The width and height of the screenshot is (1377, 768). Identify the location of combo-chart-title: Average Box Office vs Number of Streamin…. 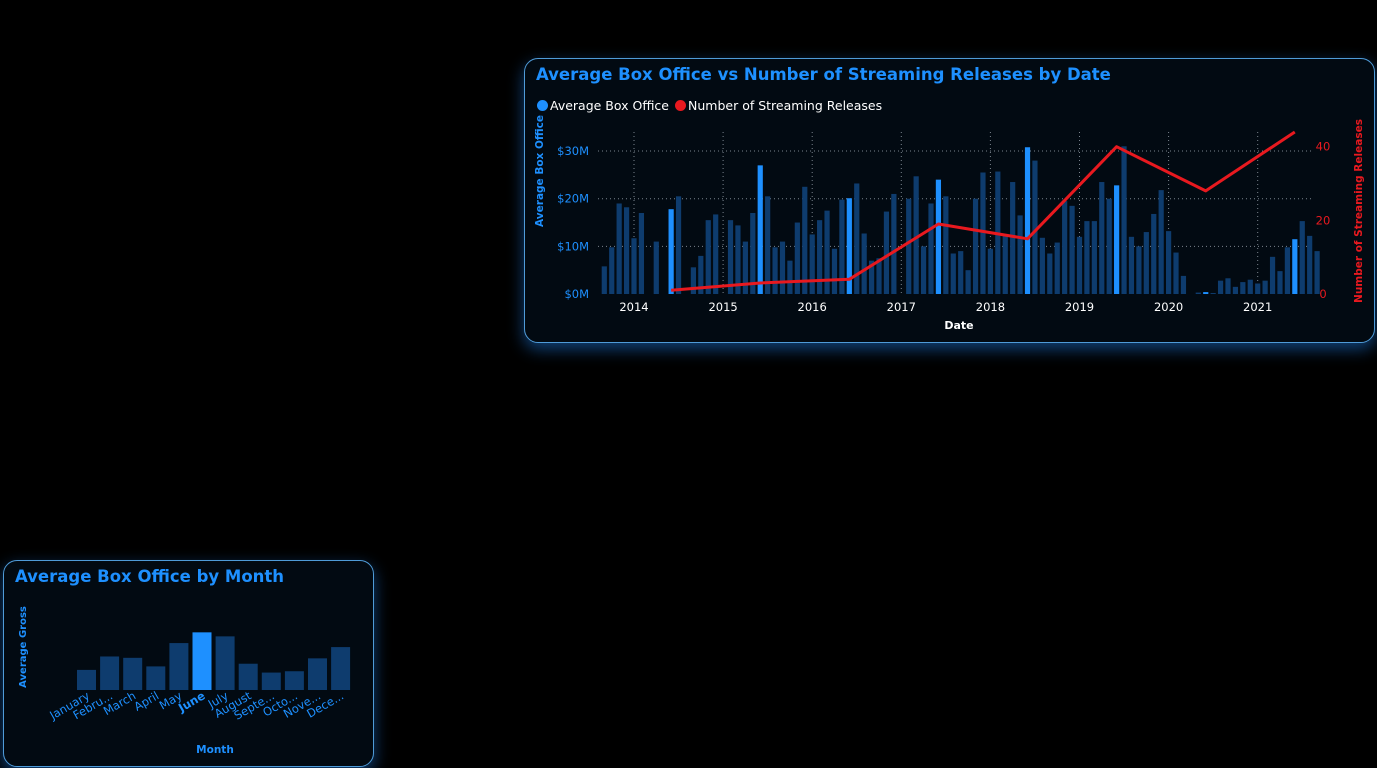
(823, 74).